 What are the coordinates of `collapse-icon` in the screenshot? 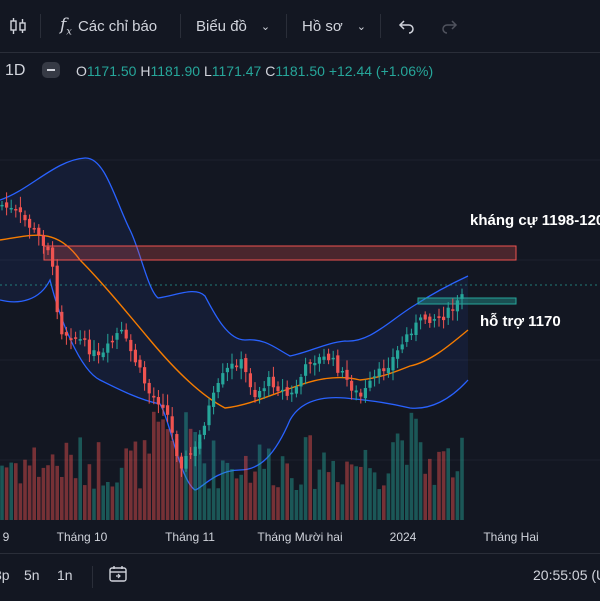 It's located at (51, 70).